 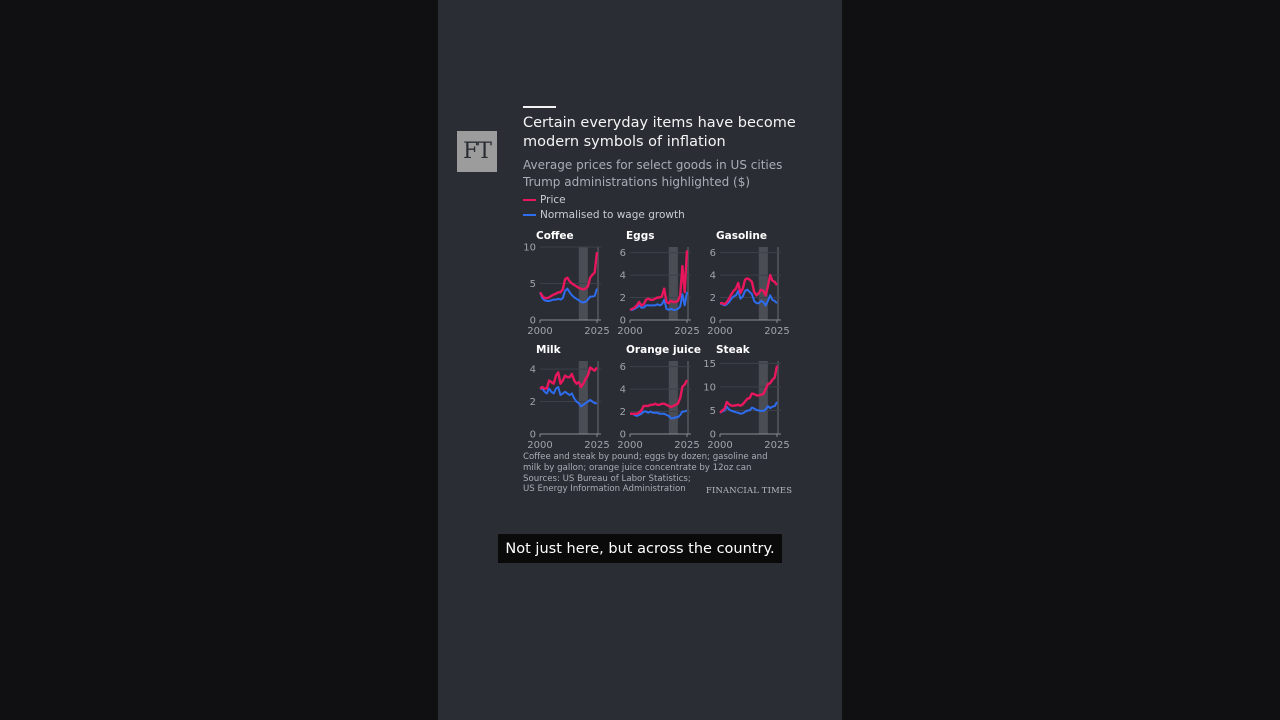 I want to click on title-rule, so click(x=539, y=107).